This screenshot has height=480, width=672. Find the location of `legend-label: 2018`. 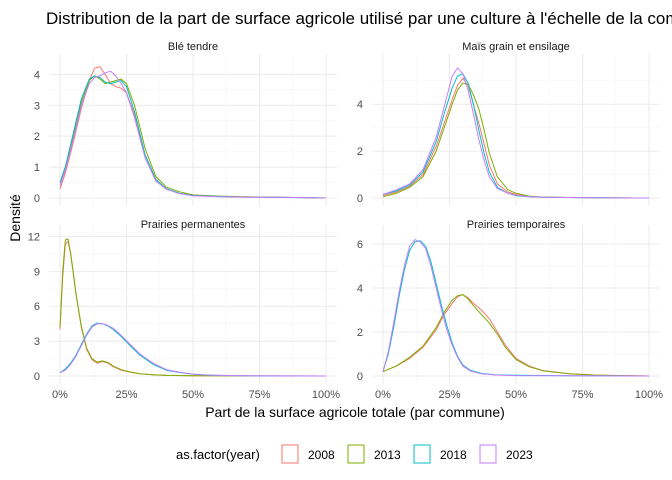

legend-label: 2018 is located at coordinates (453, 455).